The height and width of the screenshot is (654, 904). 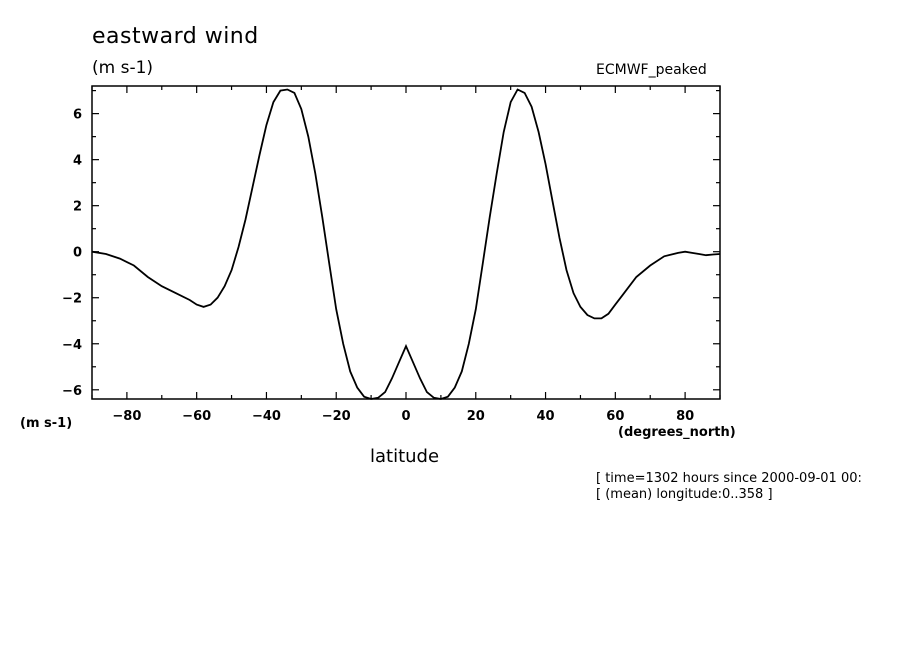 I want to click on longitude-annotation: [ (mean) longitude:0..358 ], so click(x=684, y=494).